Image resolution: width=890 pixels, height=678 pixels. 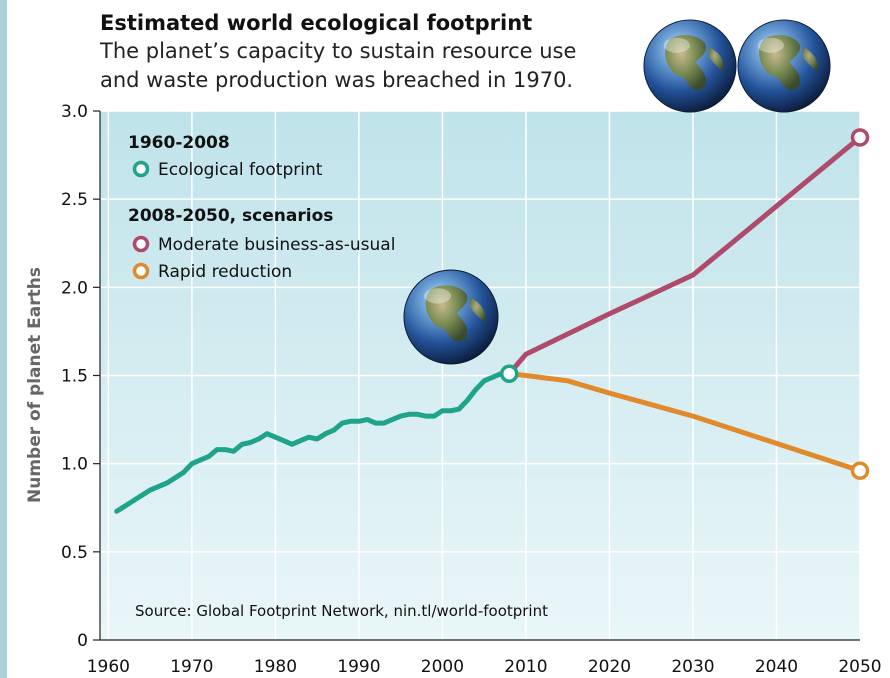 What do you see at coordinates (74, 465) in the screenshot?
I see `y-tick-label: 1.0` at bounding box center [74, 465].